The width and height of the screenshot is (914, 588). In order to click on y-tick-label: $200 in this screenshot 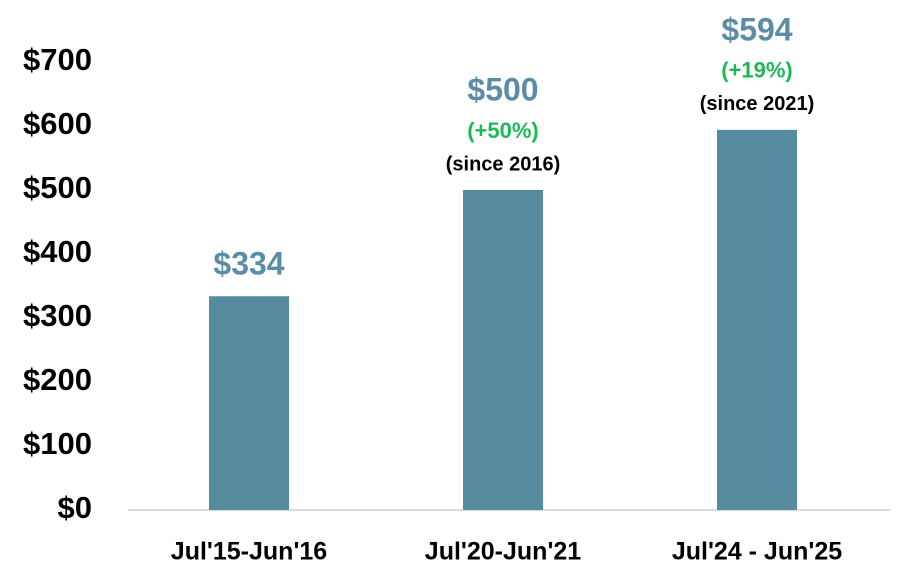, I will do `click(57, 379)`.